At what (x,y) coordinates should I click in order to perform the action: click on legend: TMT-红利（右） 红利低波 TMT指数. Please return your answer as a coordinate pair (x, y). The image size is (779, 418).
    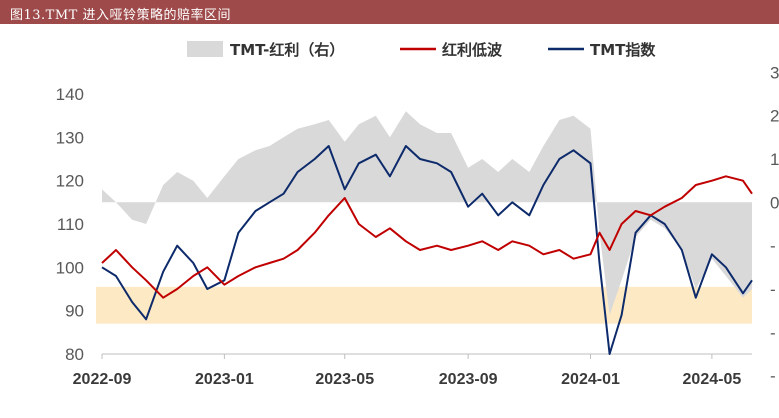
    Looking at the image, I should click on (421, 50).